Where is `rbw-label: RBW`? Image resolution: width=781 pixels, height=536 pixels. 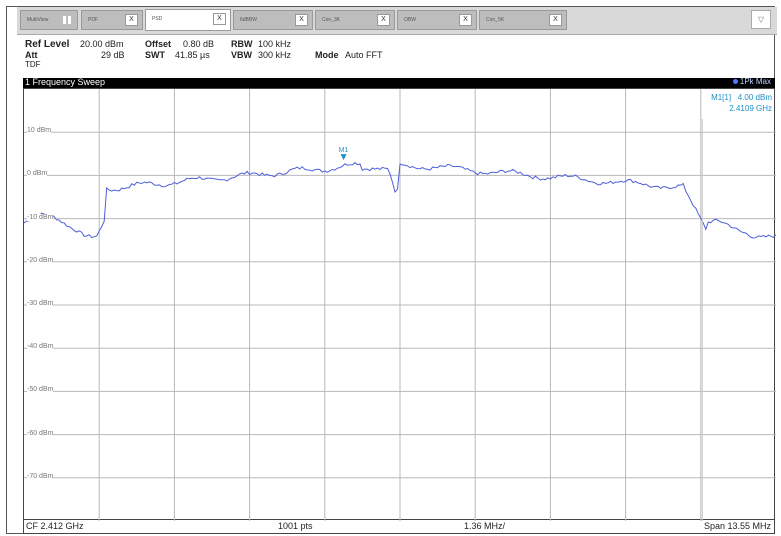
rbw-label: RBW is located at coordinates (242, 44).